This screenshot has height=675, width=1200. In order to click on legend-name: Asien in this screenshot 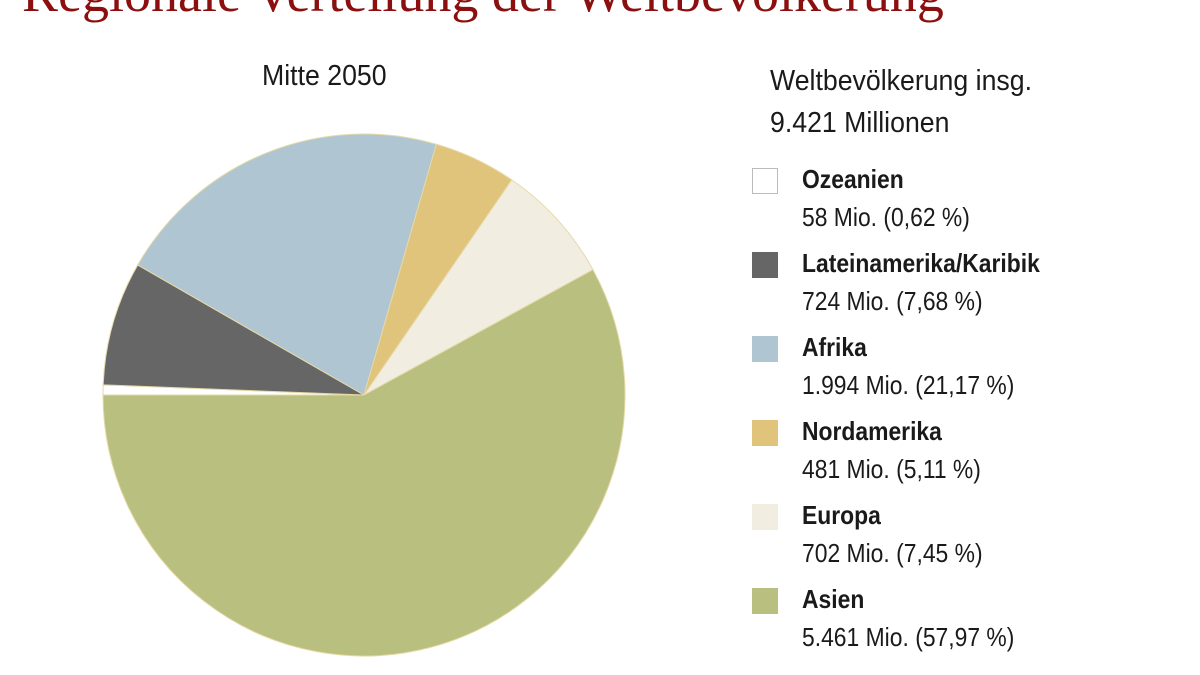, I will do `click(833, 599)`.